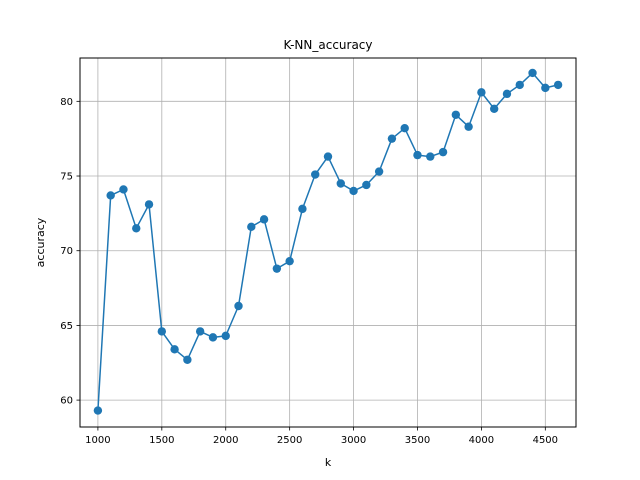 The height and width of the screenshot is (480, 640). Describe the element at coordinates (328, 462) in the screenshot. I see `x-axis-label: k` at that location.